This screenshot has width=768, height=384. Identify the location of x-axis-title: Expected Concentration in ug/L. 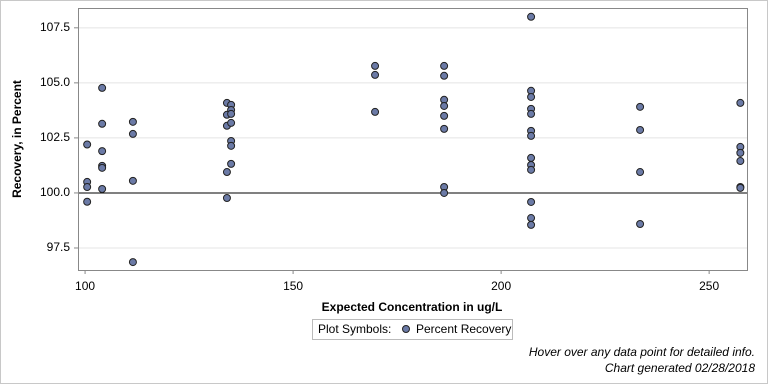
(412, 307).